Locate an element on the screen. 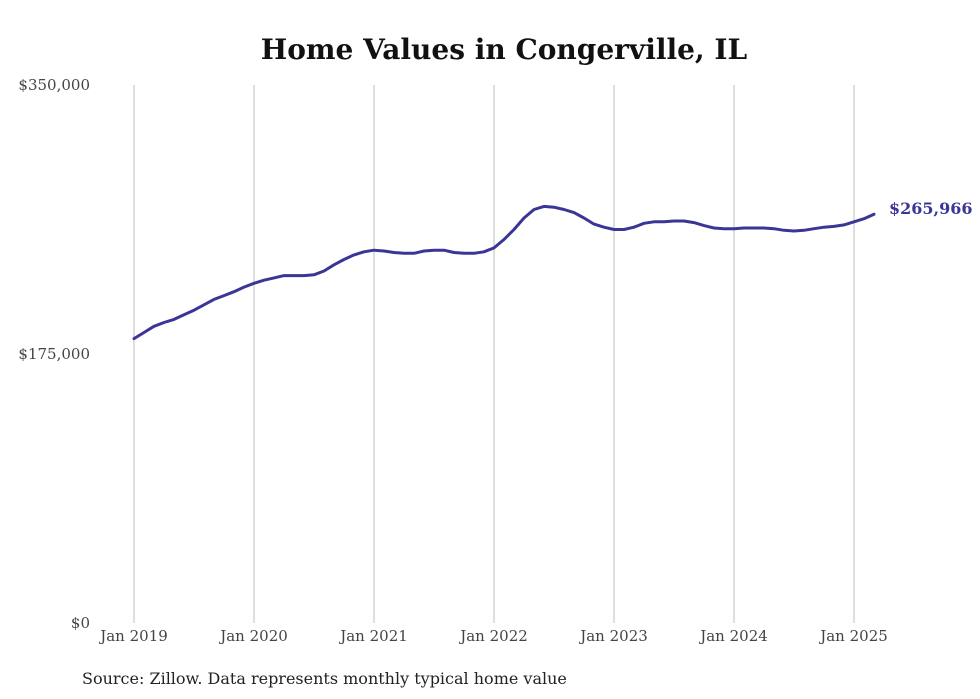  y-tick-label: $0 is located at coordinates (80, 623).